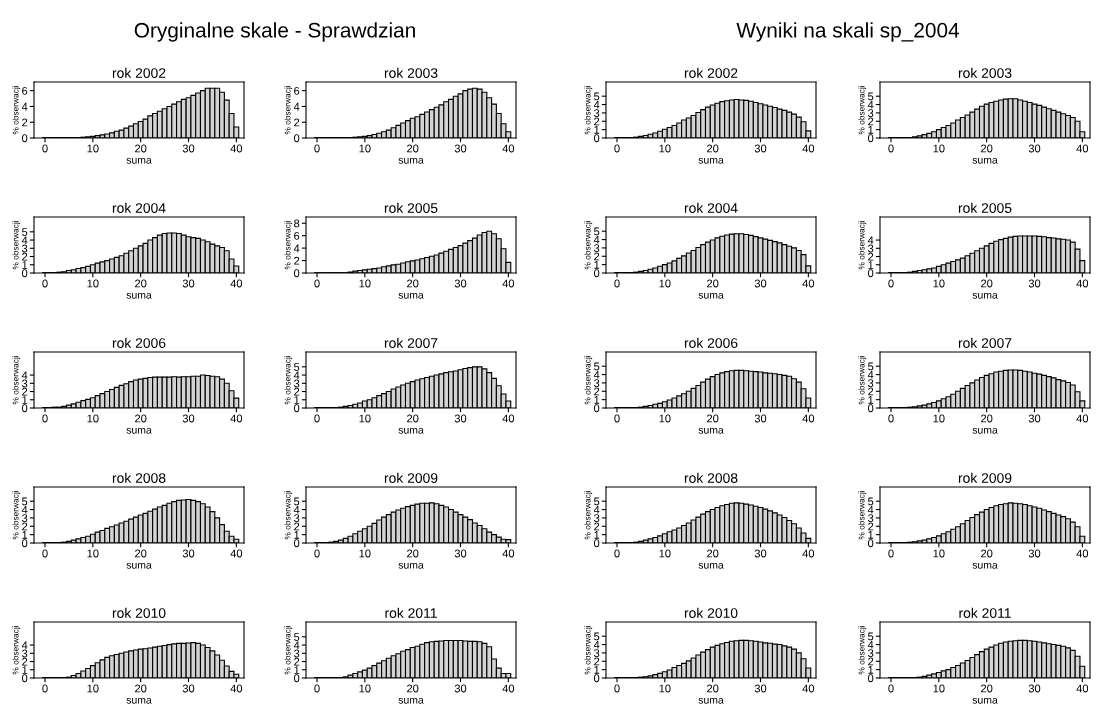  I want to click on y-tick-label: 6, so click(297, 90).